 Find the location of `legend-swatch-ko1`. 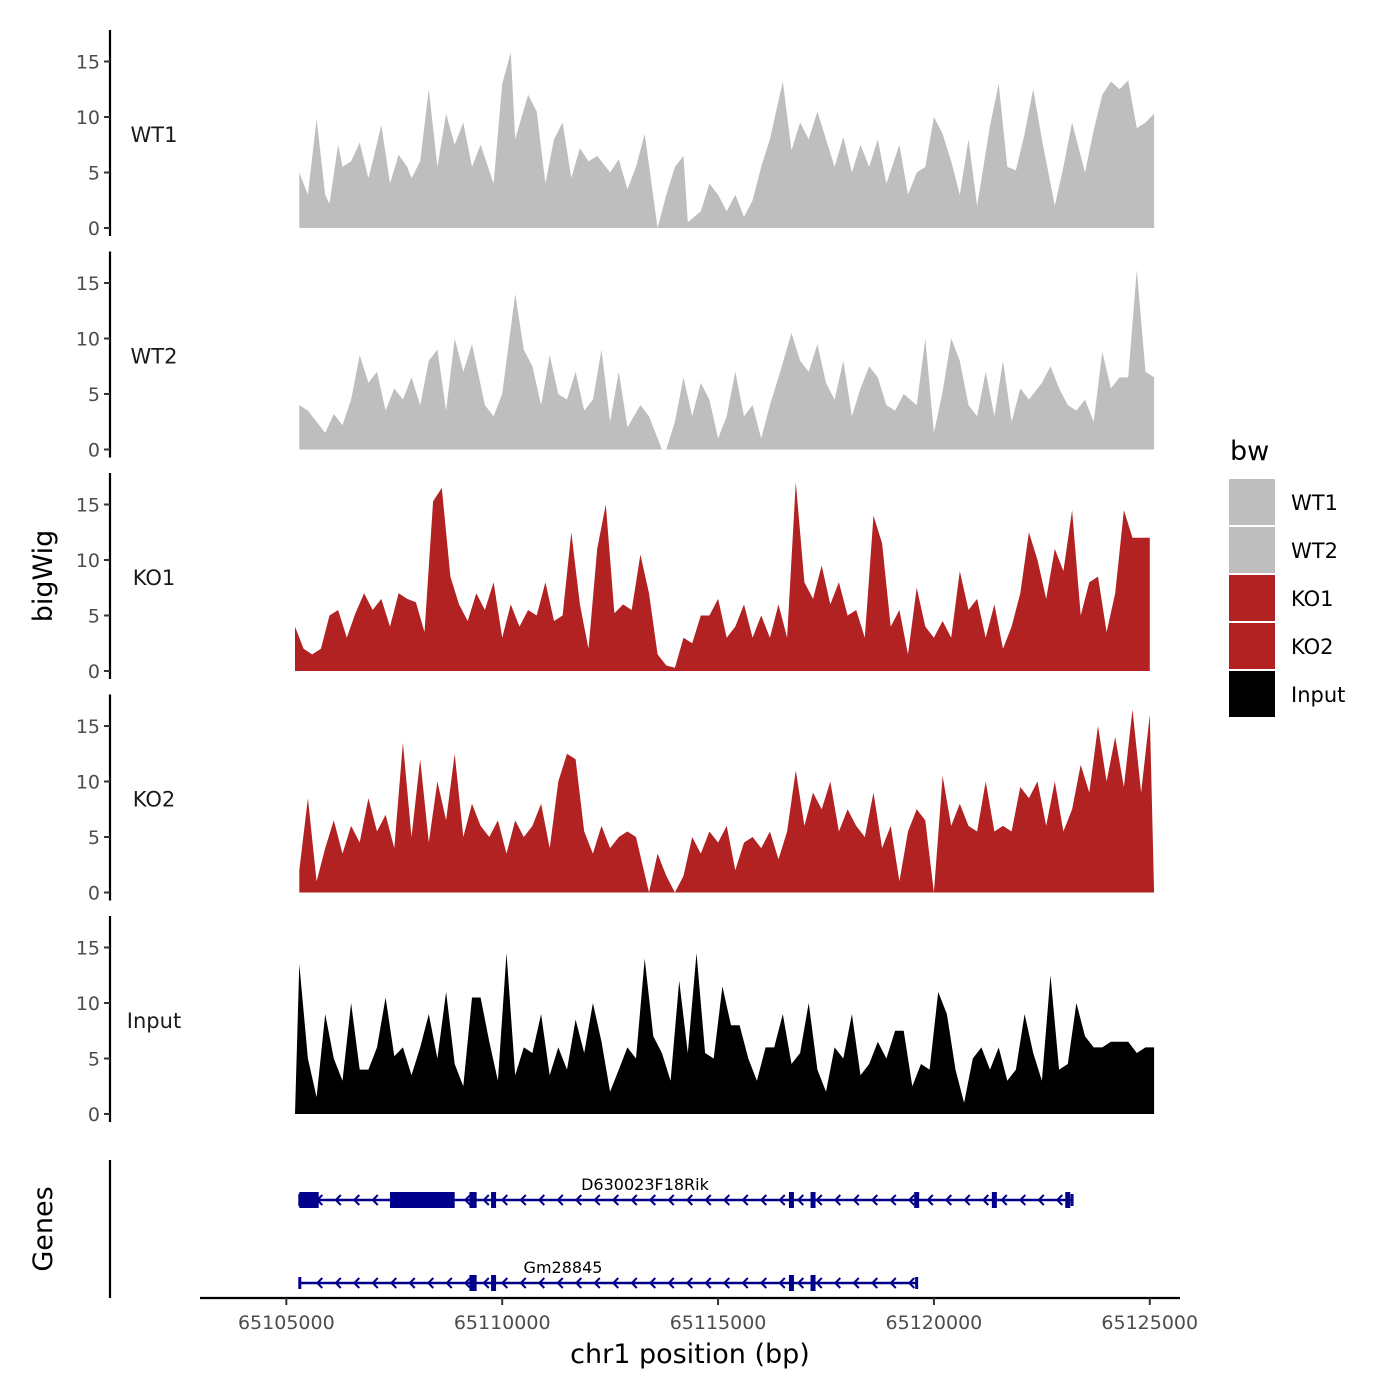

legend-swatch-ko1 is located at coordinates (1252, 598).